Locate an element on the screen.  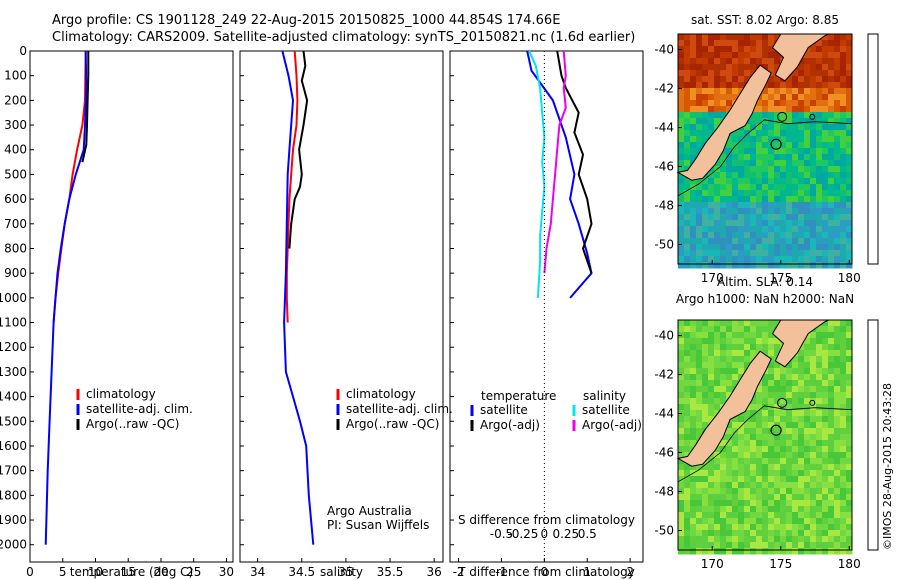
y-tick-label: 1200 is located at coordinates (13, 347).